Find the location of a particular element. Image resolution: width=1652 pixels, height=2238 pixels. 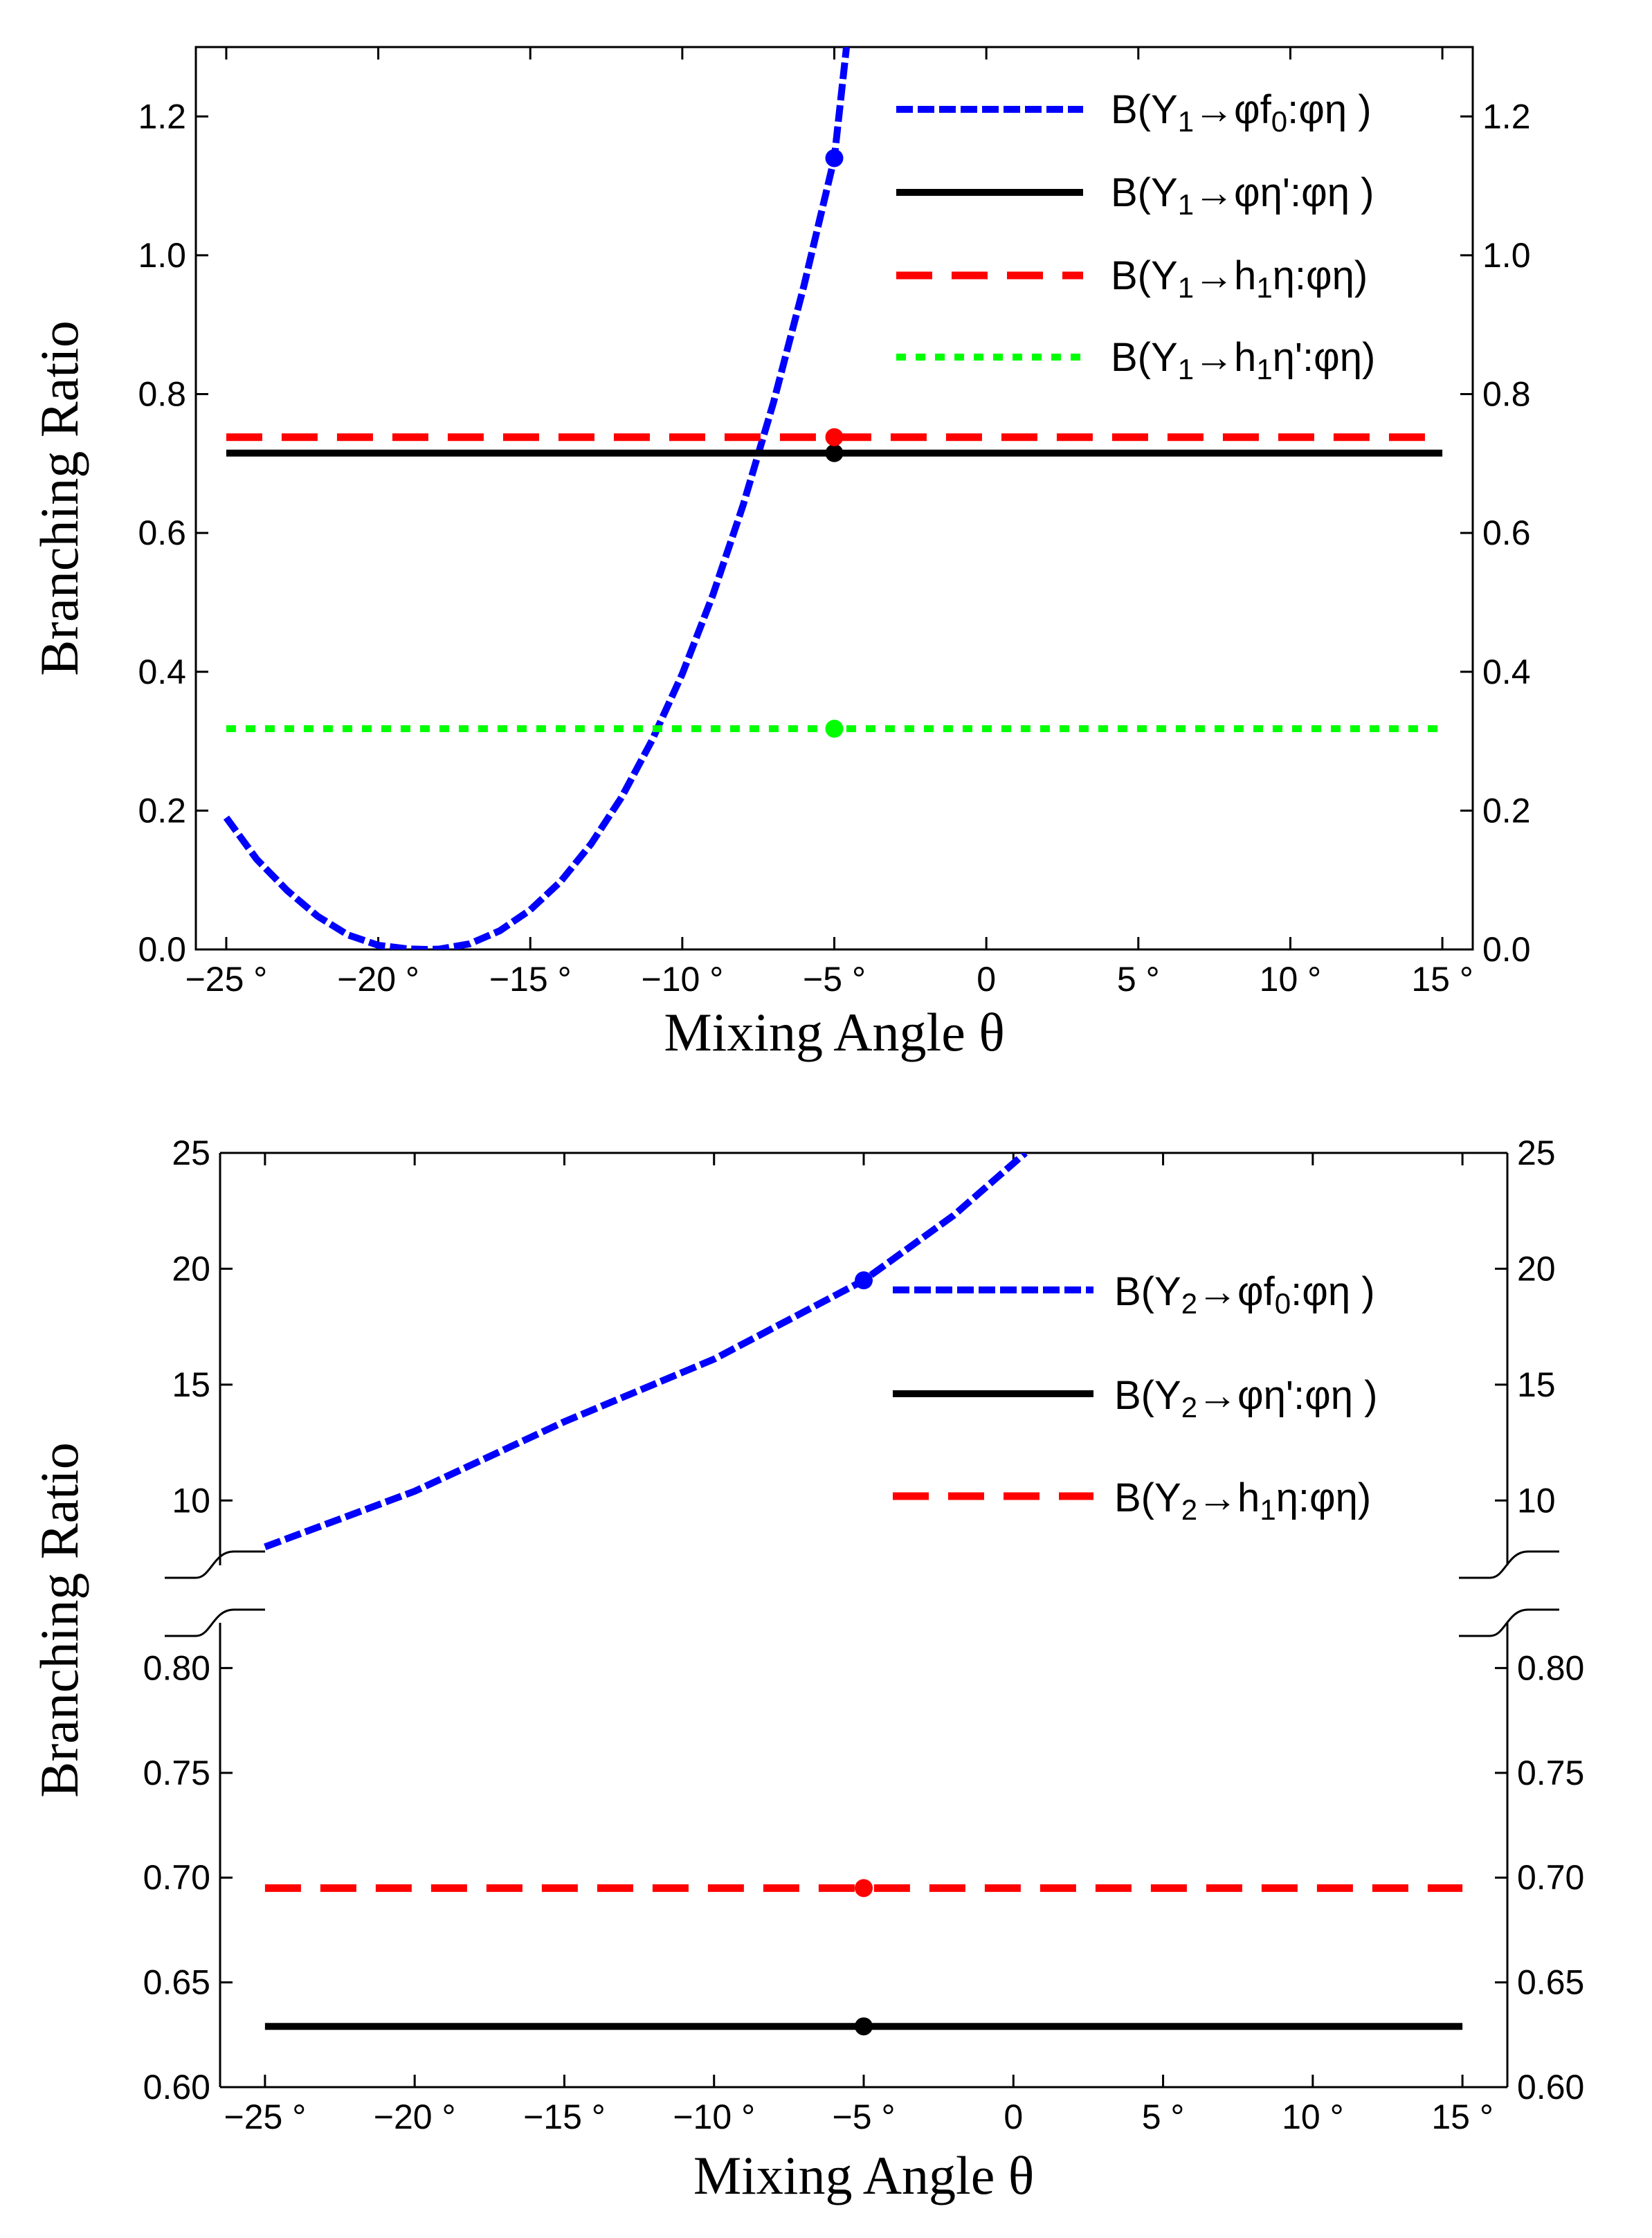

legend-label-part: :φη ) is located at coordinates (1329, 109).